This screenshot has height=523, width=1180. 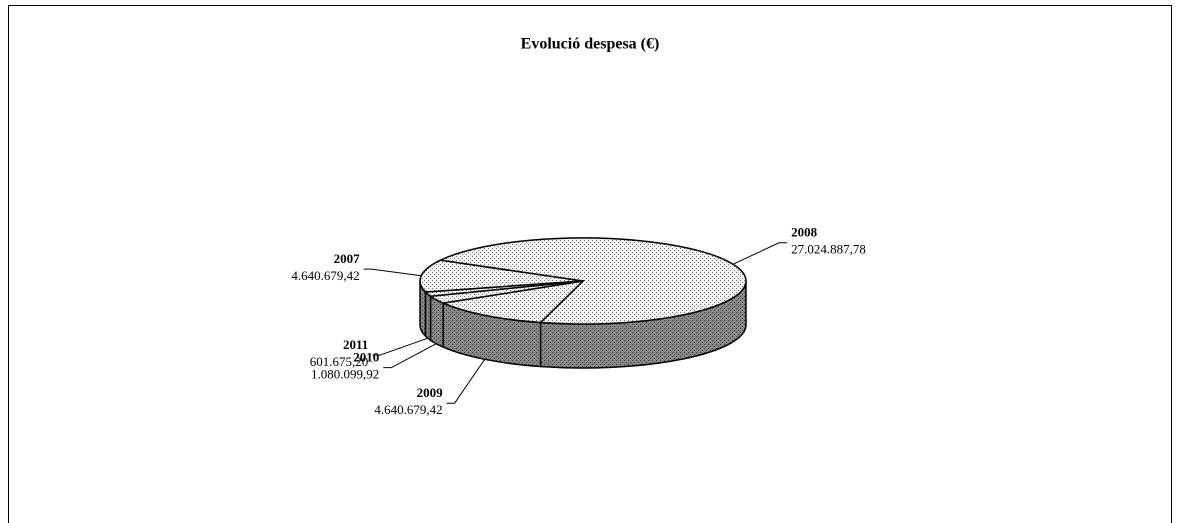 I want to click on slice-value-label: 27.024.887,78, so click(x=828, y=249).